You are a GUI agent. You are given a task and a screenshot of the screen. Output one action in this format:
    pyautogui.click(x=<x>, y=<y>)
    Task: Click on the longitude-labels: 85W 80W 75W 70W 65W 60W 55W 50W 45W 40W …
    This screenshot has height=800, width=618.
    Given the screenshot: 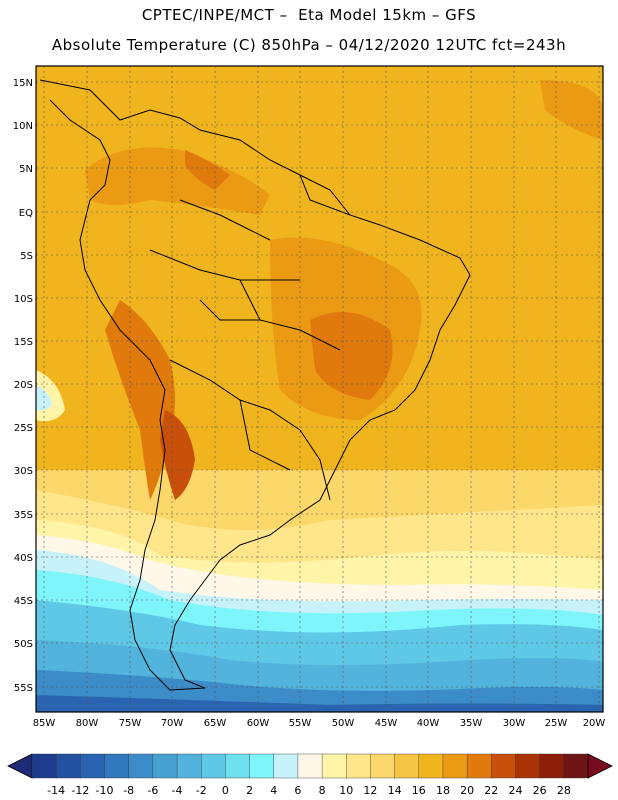 What is the action you would take?
    pyautogui.click(x=319, y=723)
    